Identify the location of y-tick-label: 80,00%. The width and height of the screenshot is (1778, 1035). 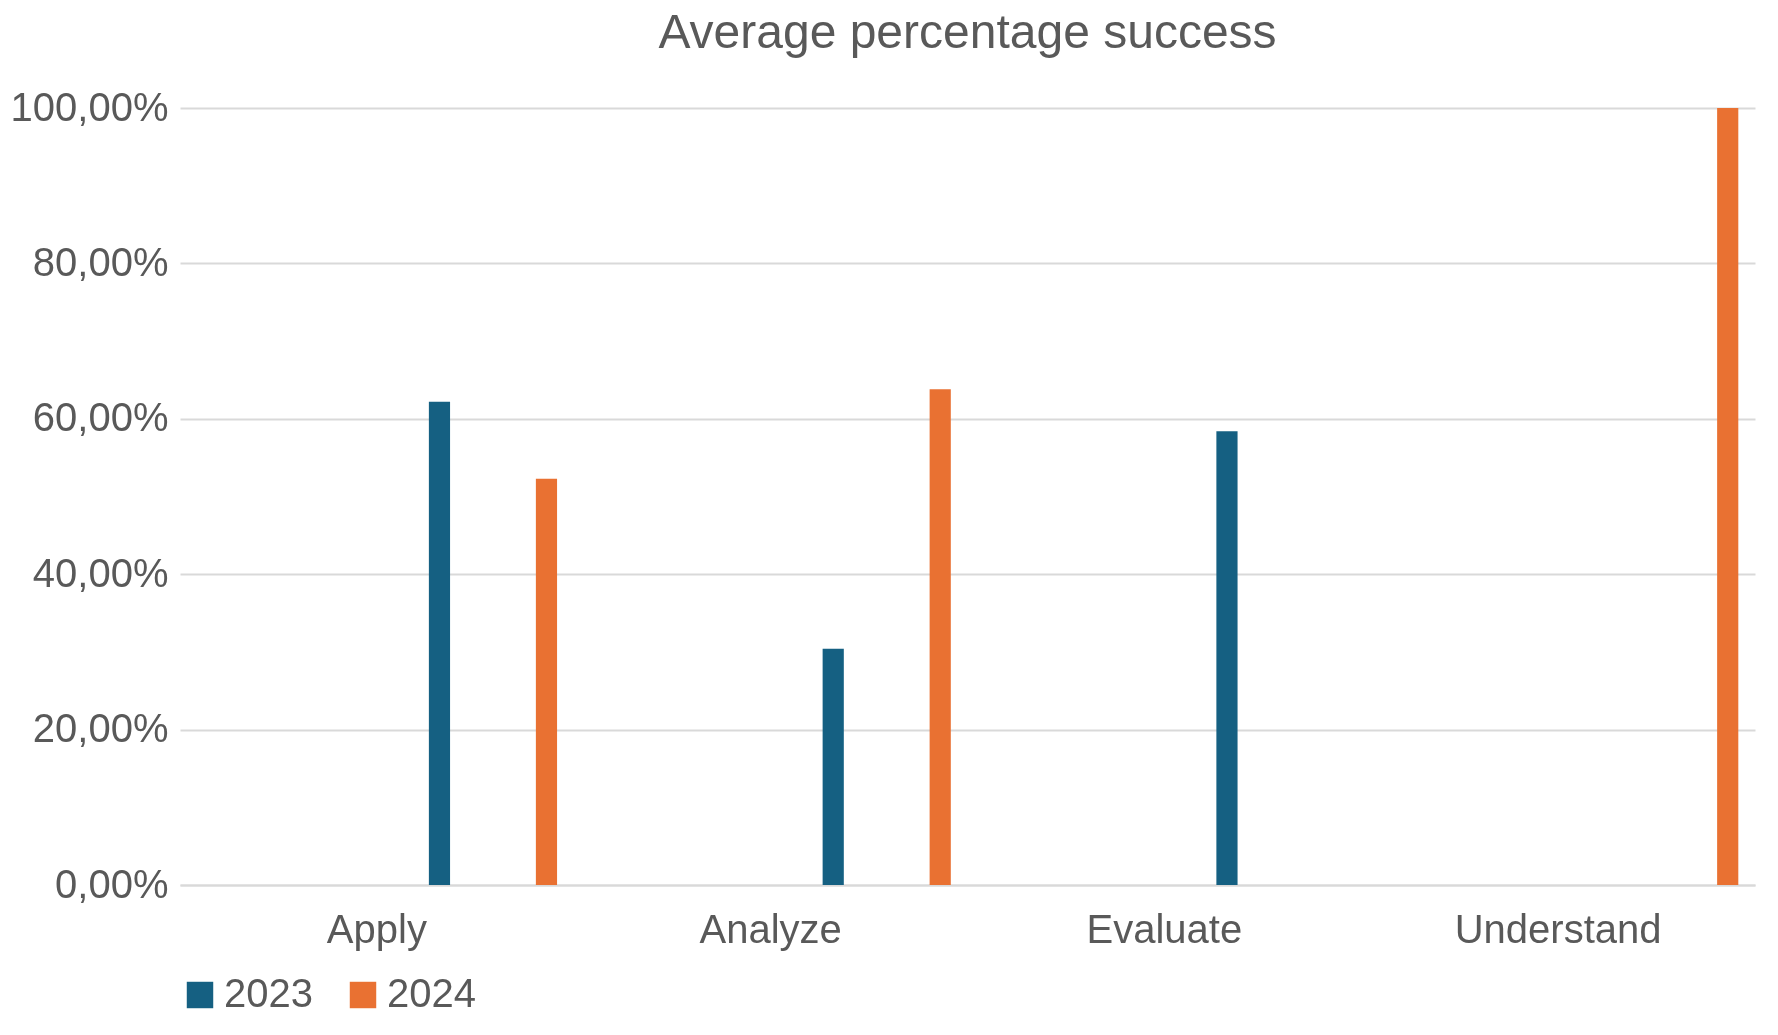
(100, 261).